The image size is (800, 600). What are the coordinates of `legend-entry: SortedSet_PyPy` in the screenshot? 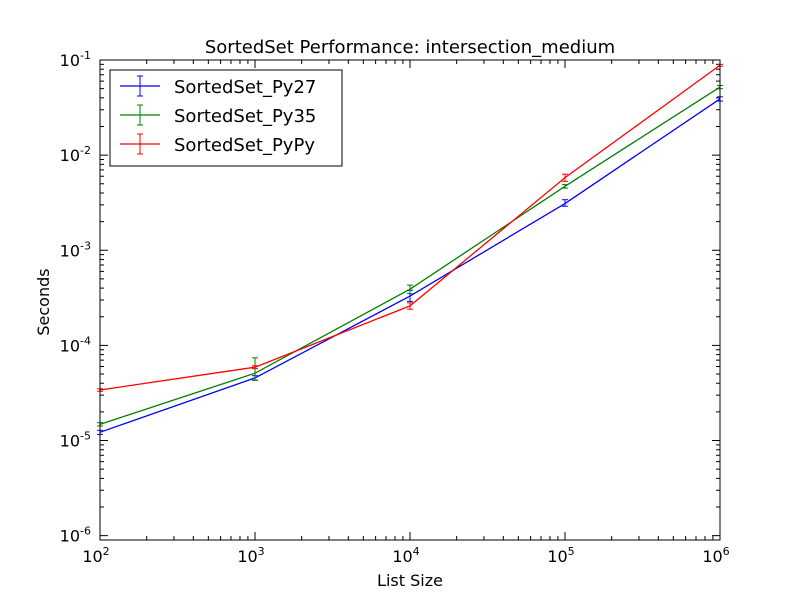 It's located at (217, 144).